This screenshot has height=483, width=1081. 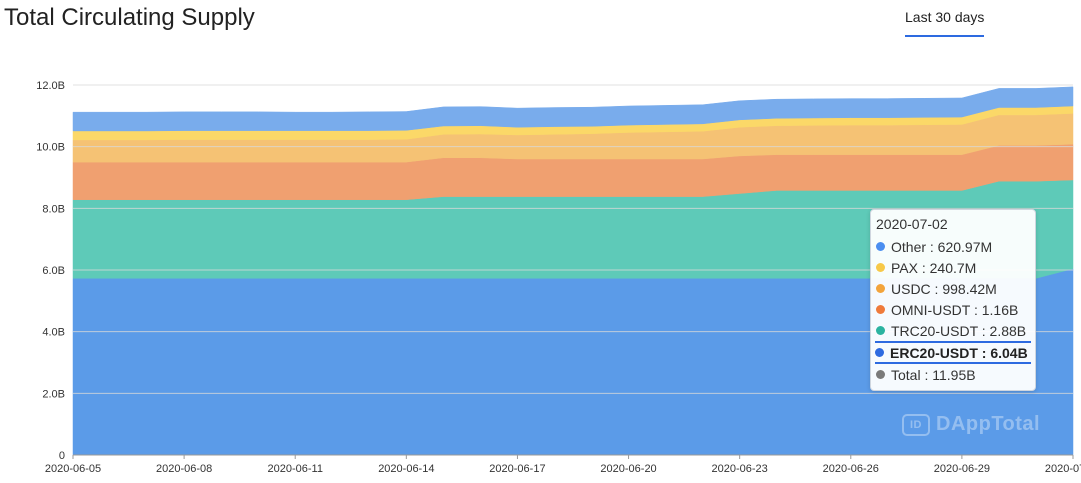 I want to click on y-tick-label: 12.0B, so click(x=50, y=86).